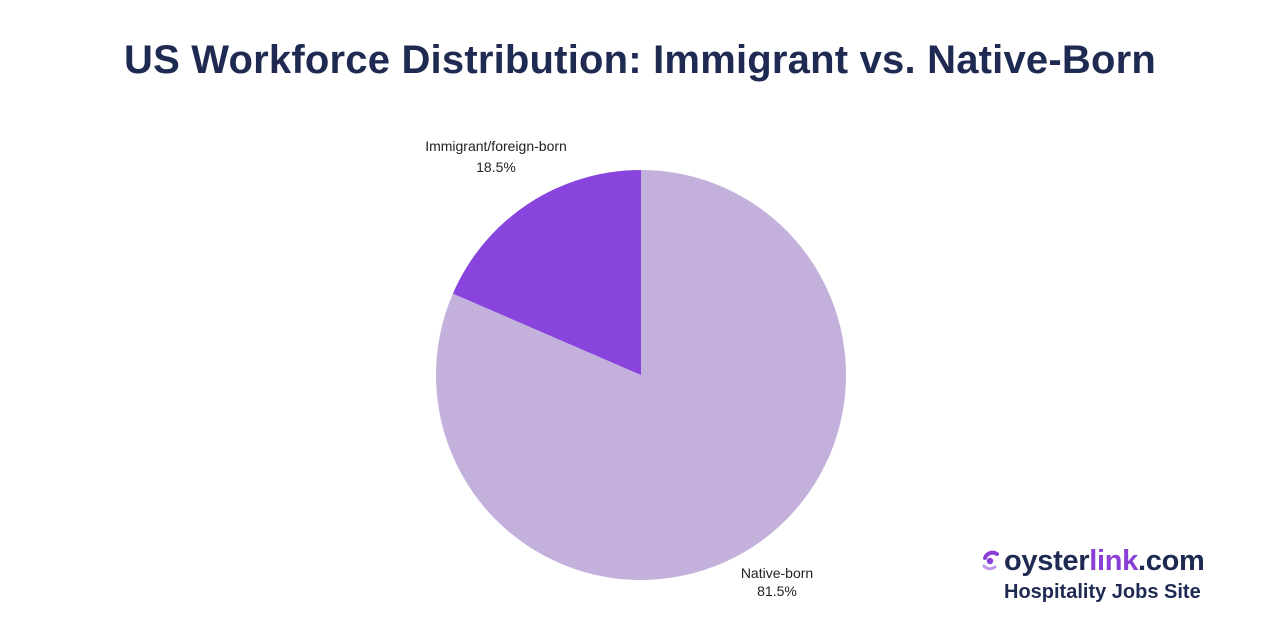 The image size is (1280, 640). I want to click on brand-name-row: oysterlink.com, so click(1092, 561).